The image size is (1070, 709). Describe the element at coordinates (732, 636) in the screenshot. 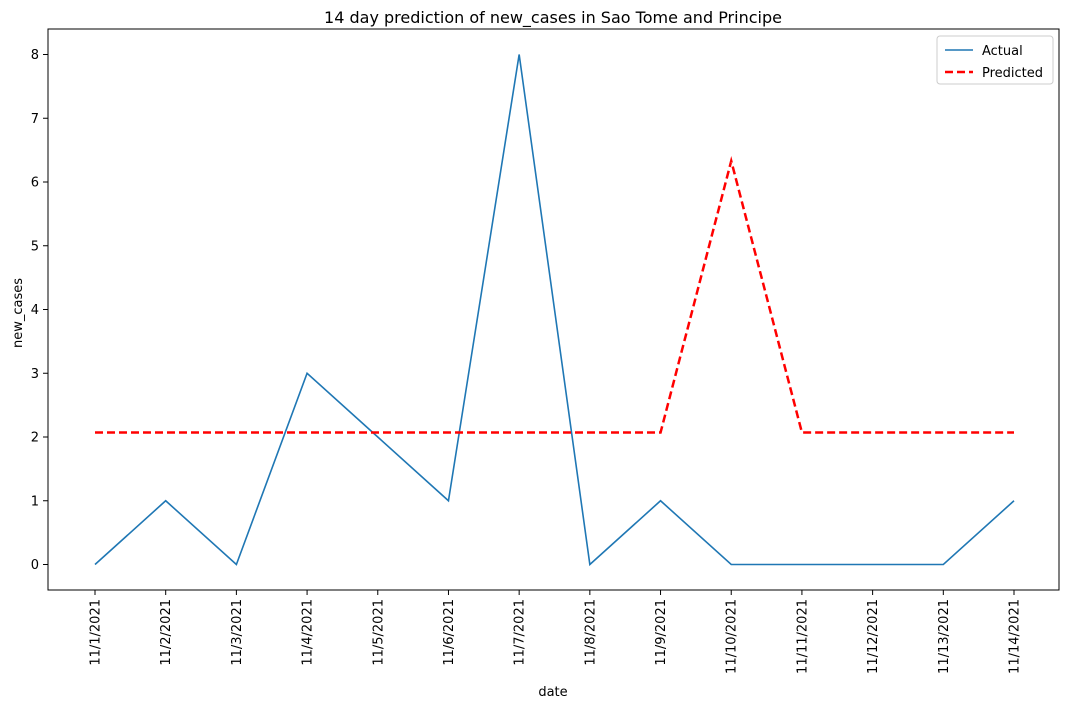

I see `x-tick-label: 11/10/2021` at that location.